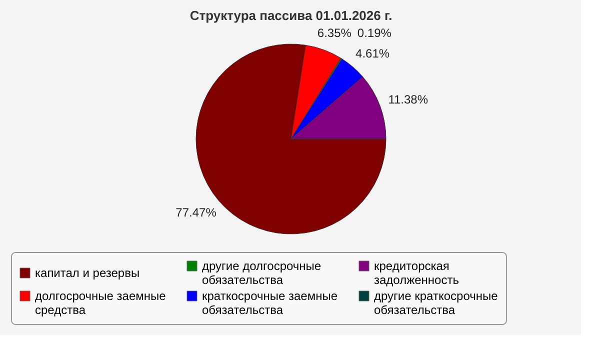 Image resolution: width=600 pixels, height=350 pixels. I want to click on data-label: 4.61%, so click(373, 53).